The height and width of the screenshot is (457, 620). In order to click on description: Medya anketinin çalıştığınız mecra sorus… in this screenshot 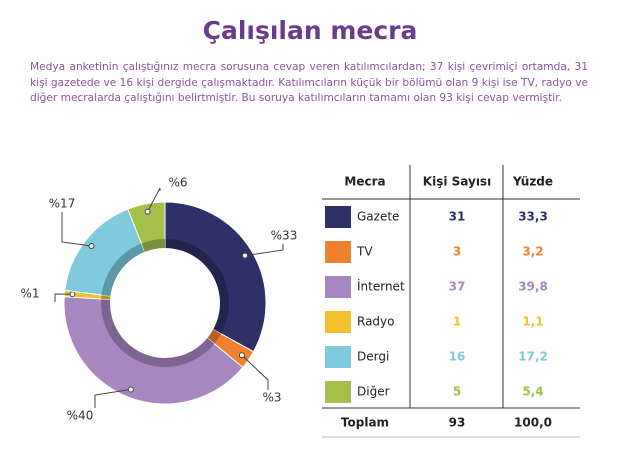, I will do `click(309, 82)`.